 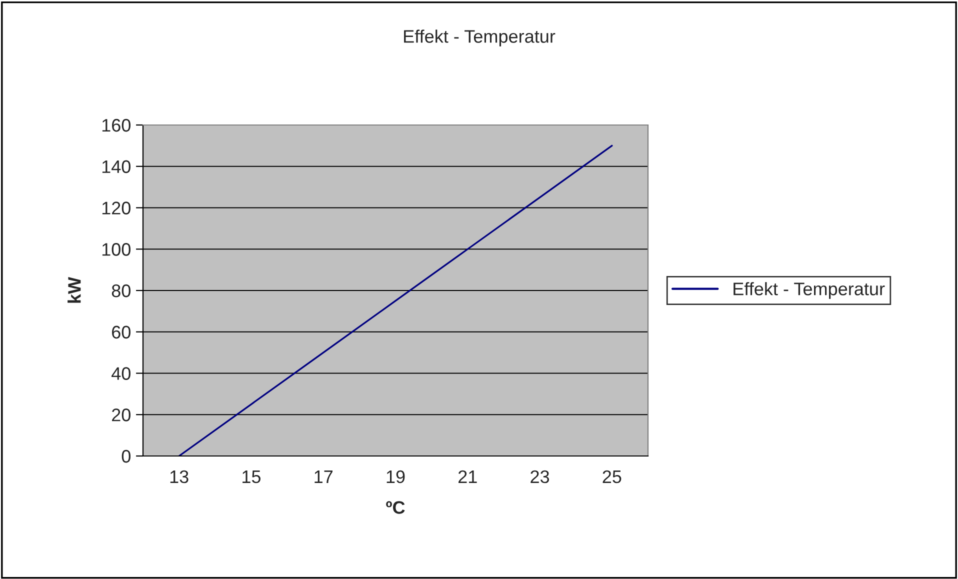 I want to click on legend-label: Effekt - Temperatur, so click(x=809, y=290).